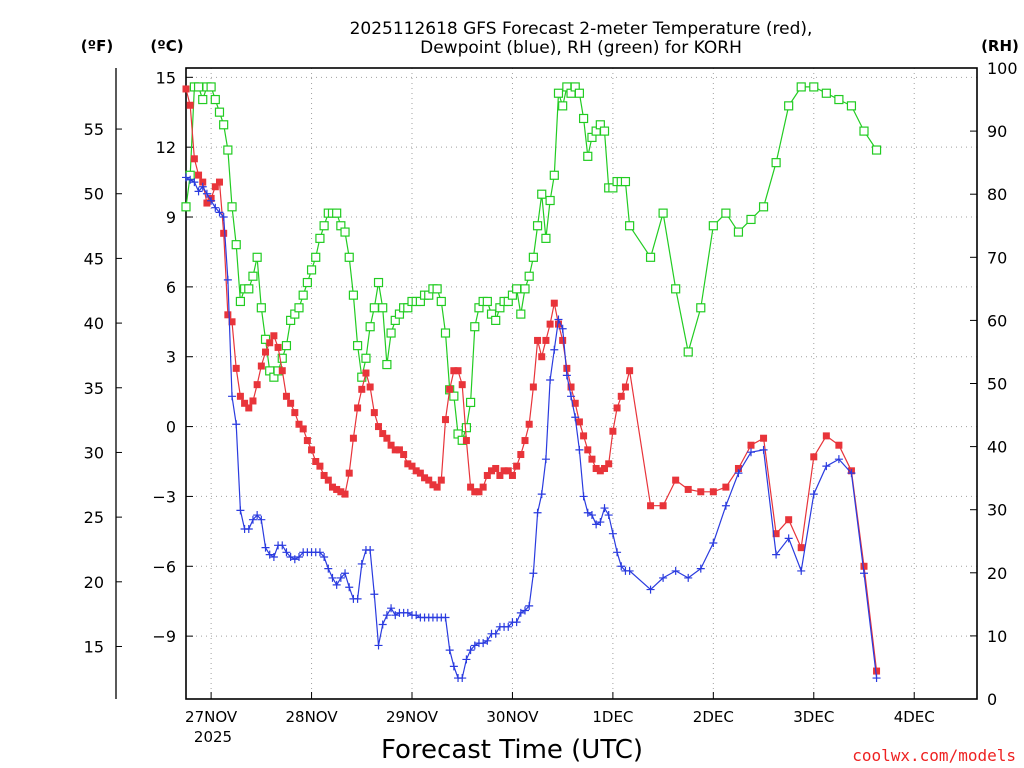 This screenshot has width=1024, height=768. What do you see at coordinates (934, 755) in the screenshot?
I see `credit-label: coolwx.com/models` at bounding box center [934, 755].